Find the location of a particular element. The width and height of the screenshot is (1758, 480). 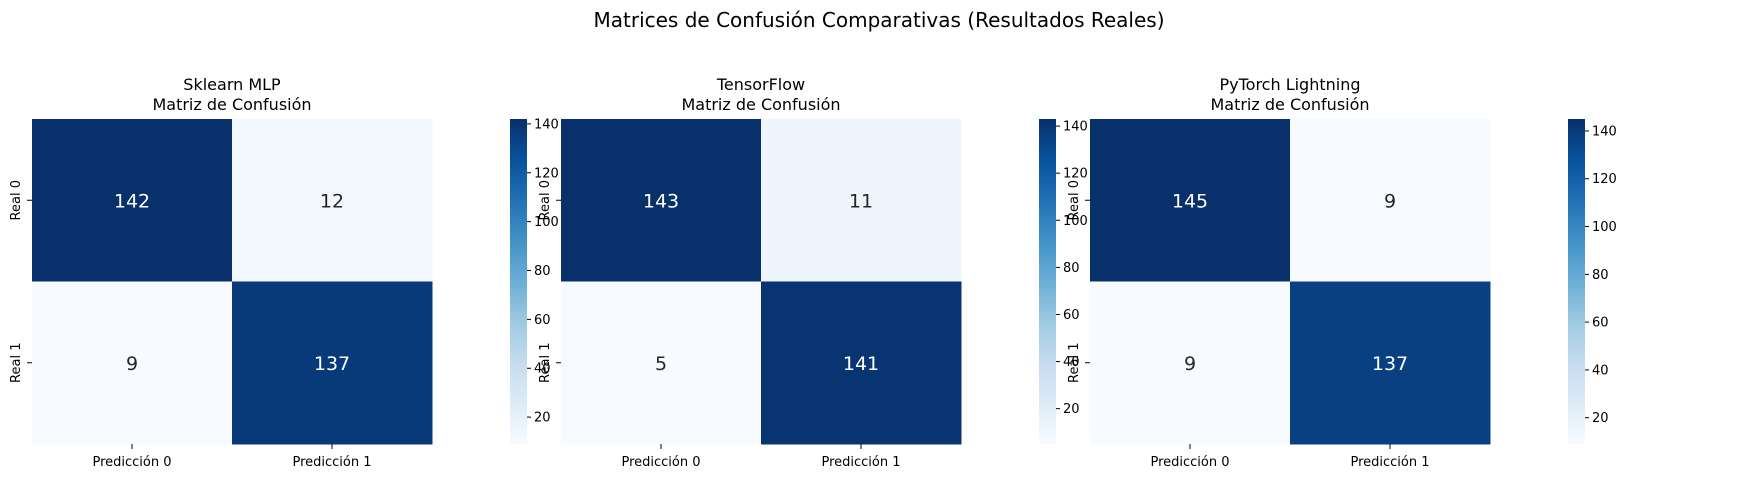

cell-value-label: 12 is located at coordinates (332, 201).